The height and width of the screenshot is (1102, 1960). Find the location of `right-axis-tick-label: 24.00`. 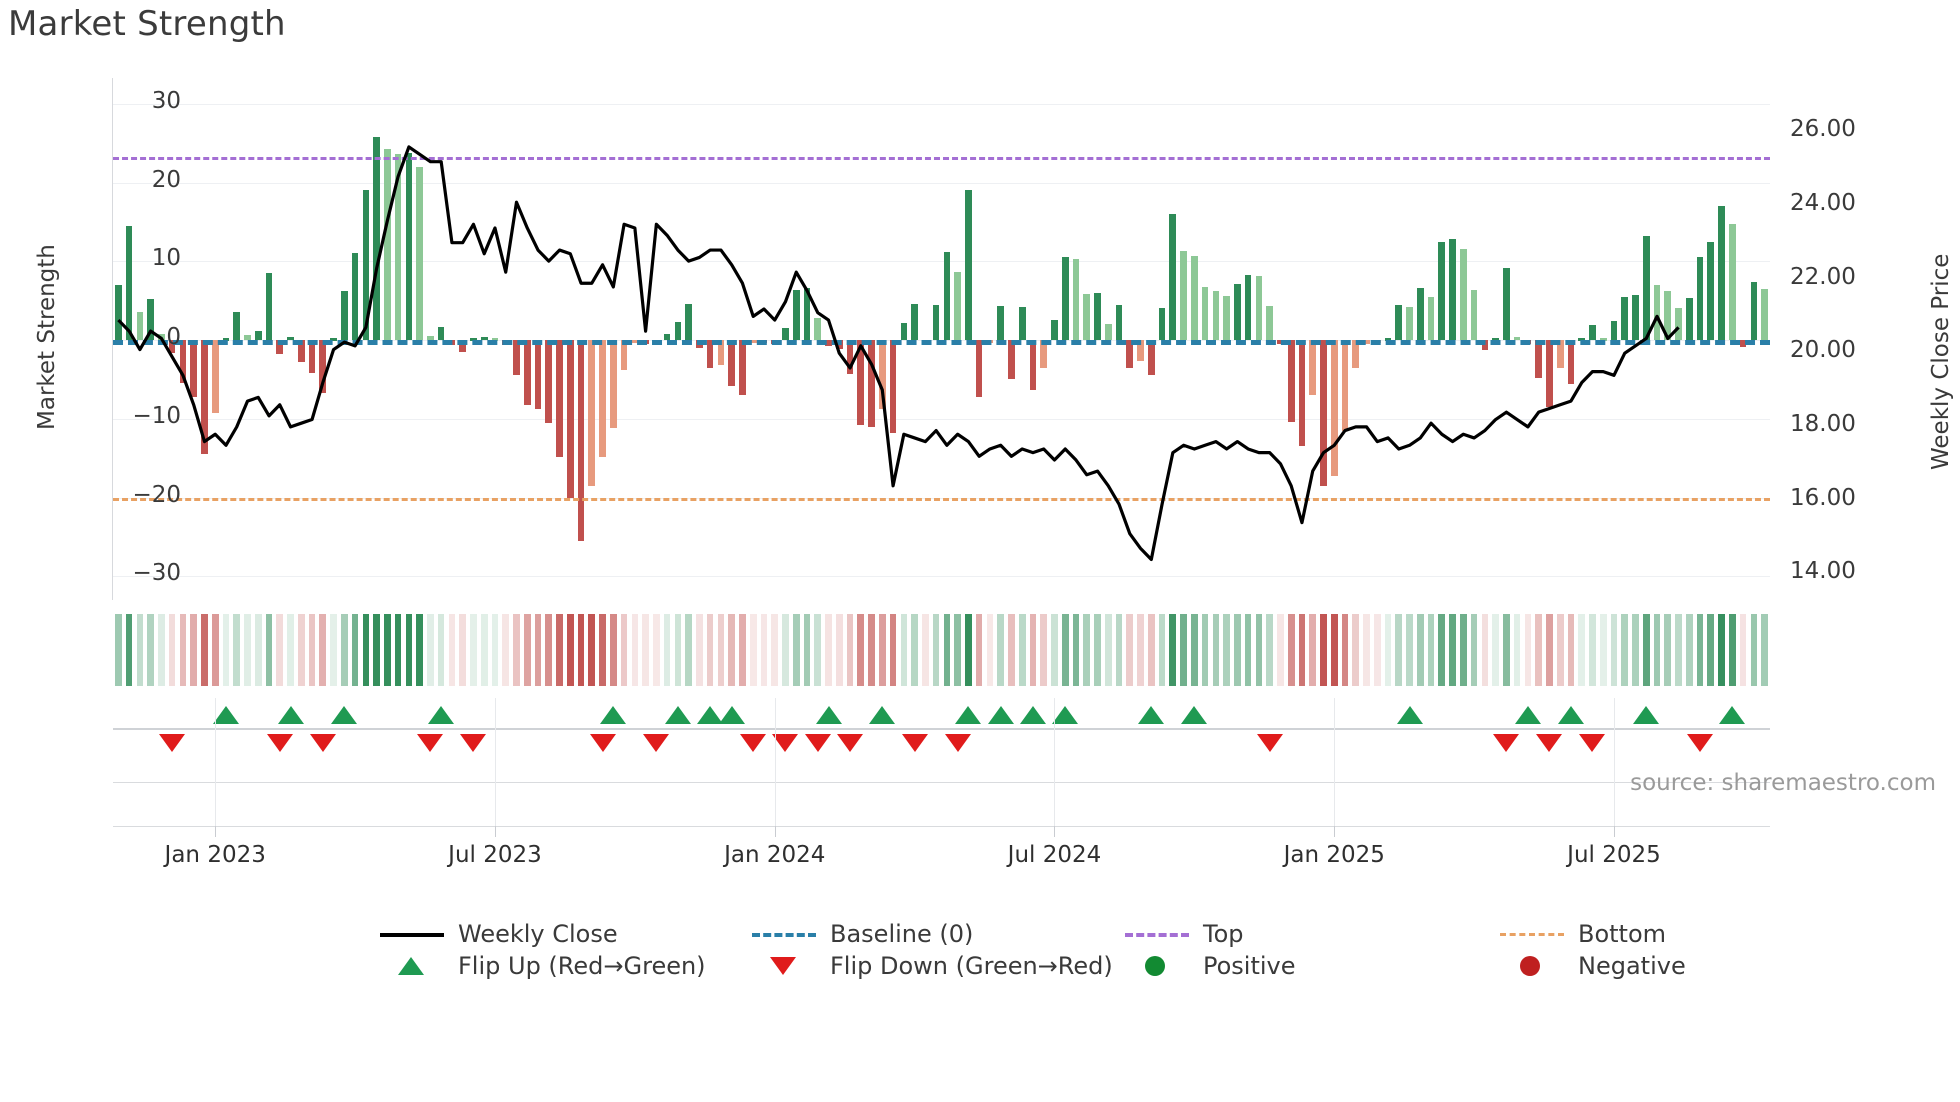

right-axis-tick-label: 24.00 is located at coordinates (1823, 202).